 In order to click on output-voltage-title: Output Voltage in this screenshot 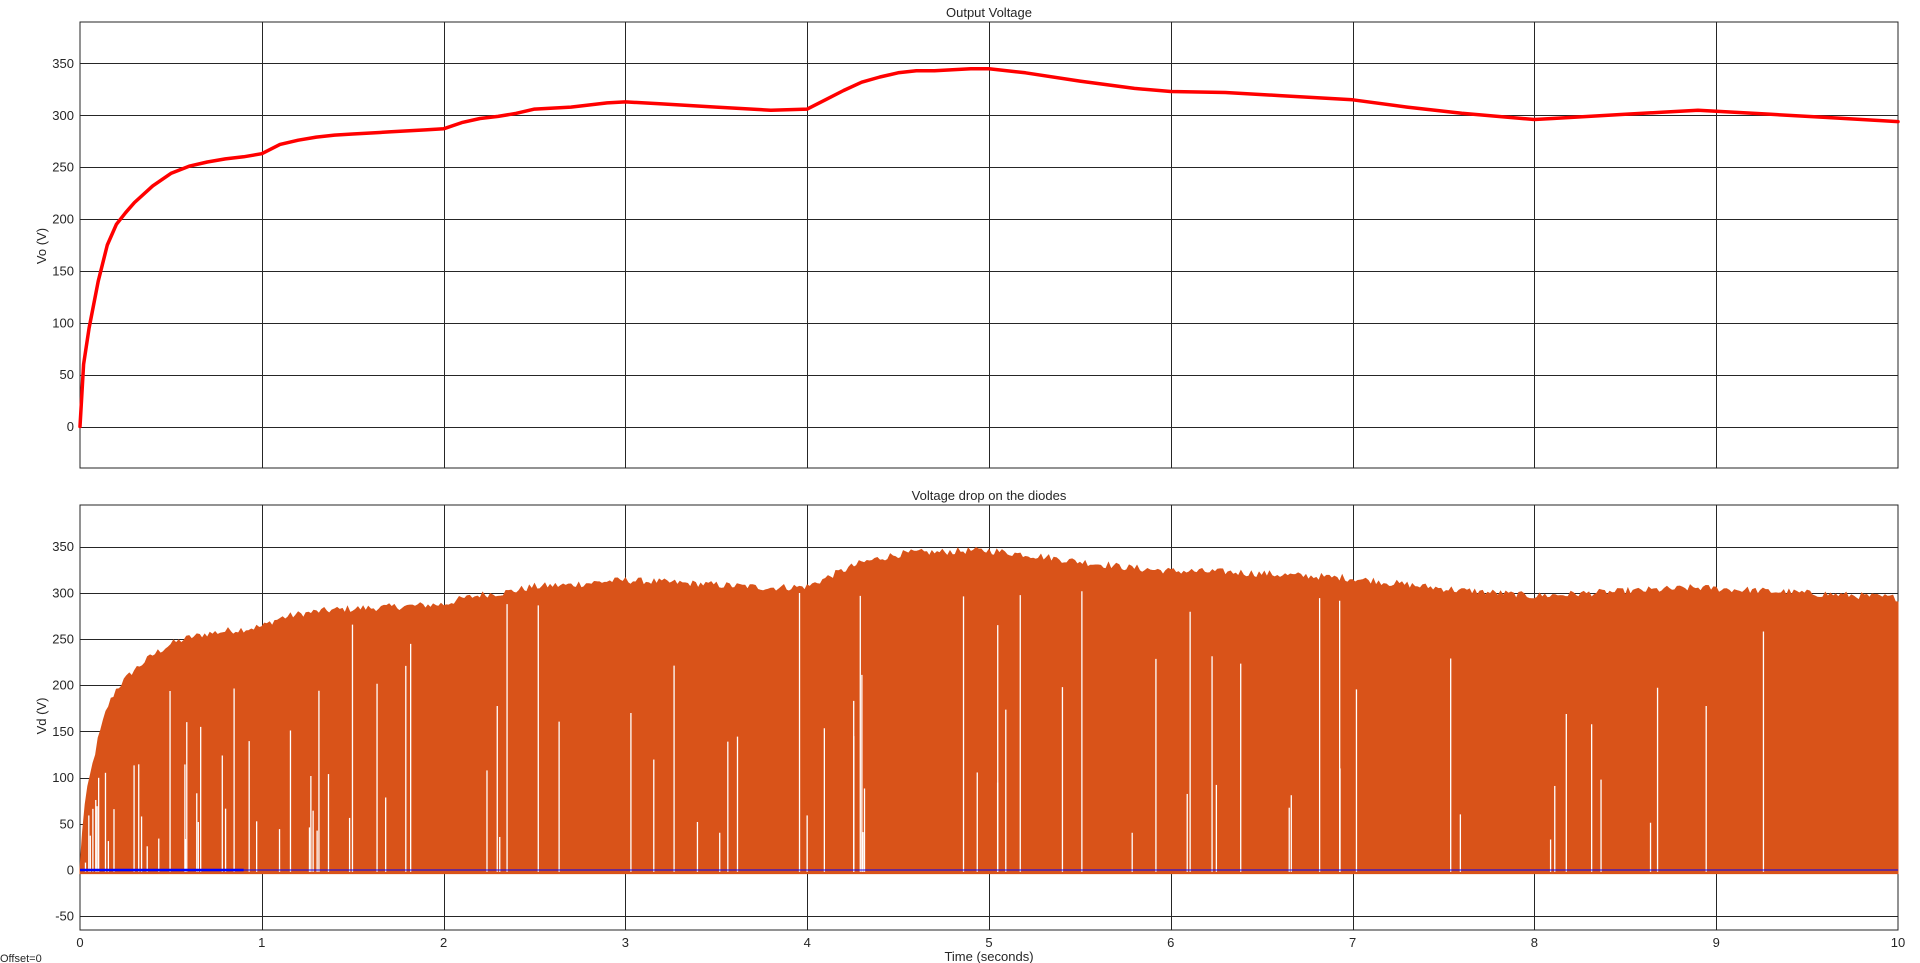, I will do `click(989, 12)`.